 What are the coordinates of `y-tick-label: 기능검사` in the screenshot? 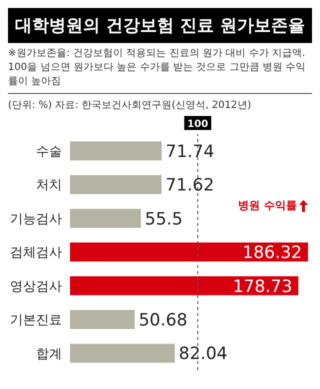 It's located at (36, 219).